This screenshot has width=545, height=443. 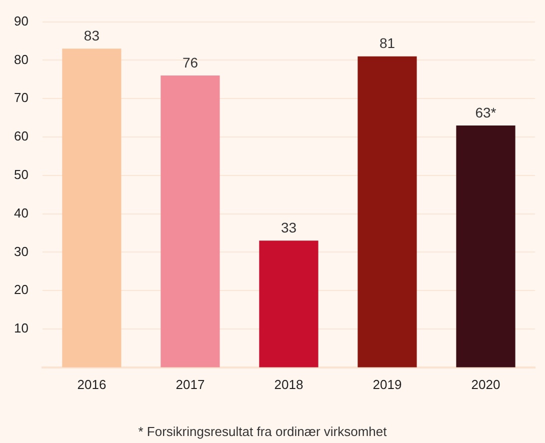 What do you see at coordinates (92, 36) in the screenshot?
I see `data-label: 83` at bounding box center [92, 36].